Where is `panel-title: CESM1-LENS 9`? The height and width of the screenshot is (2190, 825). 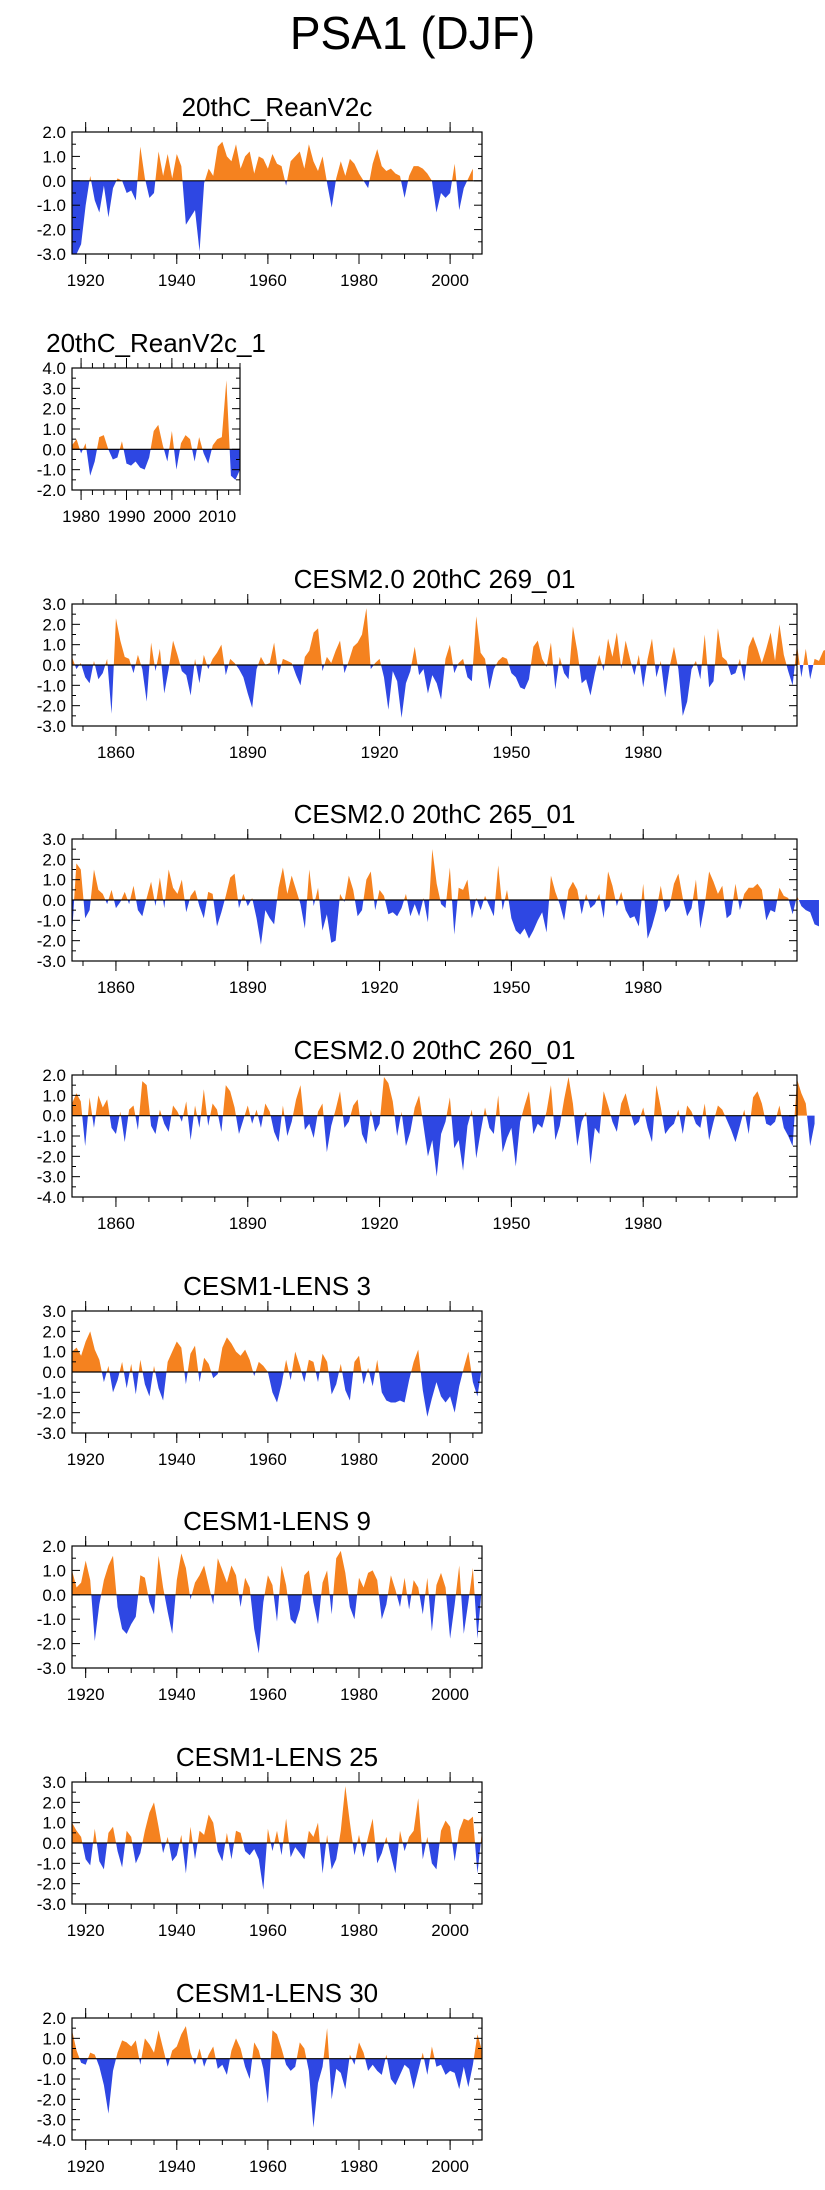 panel-title: CESM1-LENS 9 is located at coordinates (277, 1521).